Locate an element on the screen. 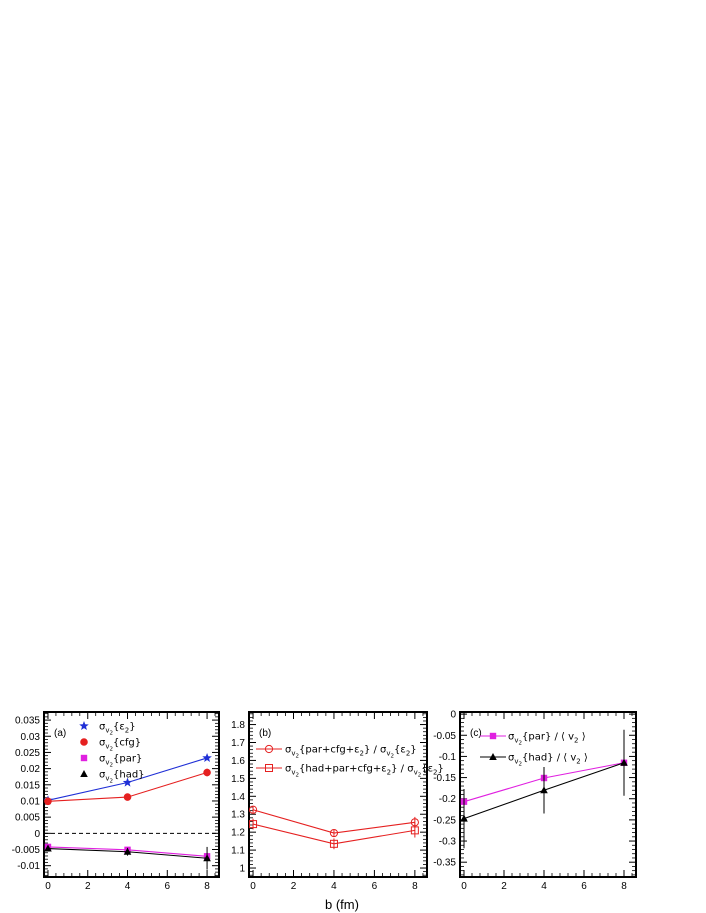  y-tick-label: 0.03 is located at coordinates (31, 737).